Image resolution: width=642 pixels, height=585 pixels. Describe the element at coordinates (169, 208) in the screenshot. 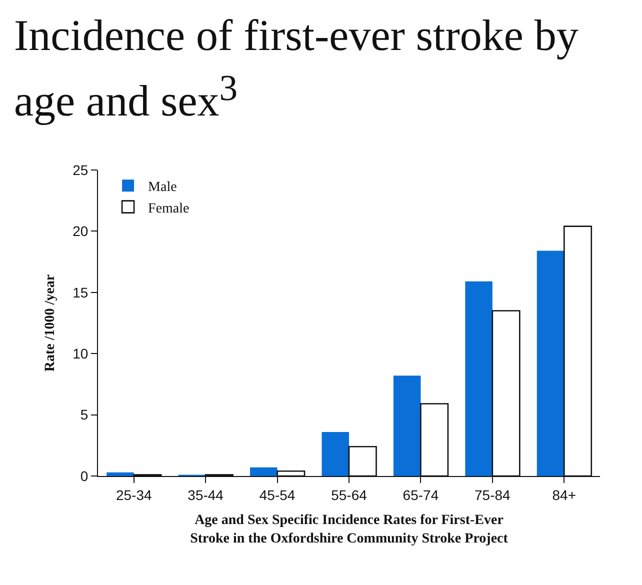

I see `legend-label: Female` at that location.